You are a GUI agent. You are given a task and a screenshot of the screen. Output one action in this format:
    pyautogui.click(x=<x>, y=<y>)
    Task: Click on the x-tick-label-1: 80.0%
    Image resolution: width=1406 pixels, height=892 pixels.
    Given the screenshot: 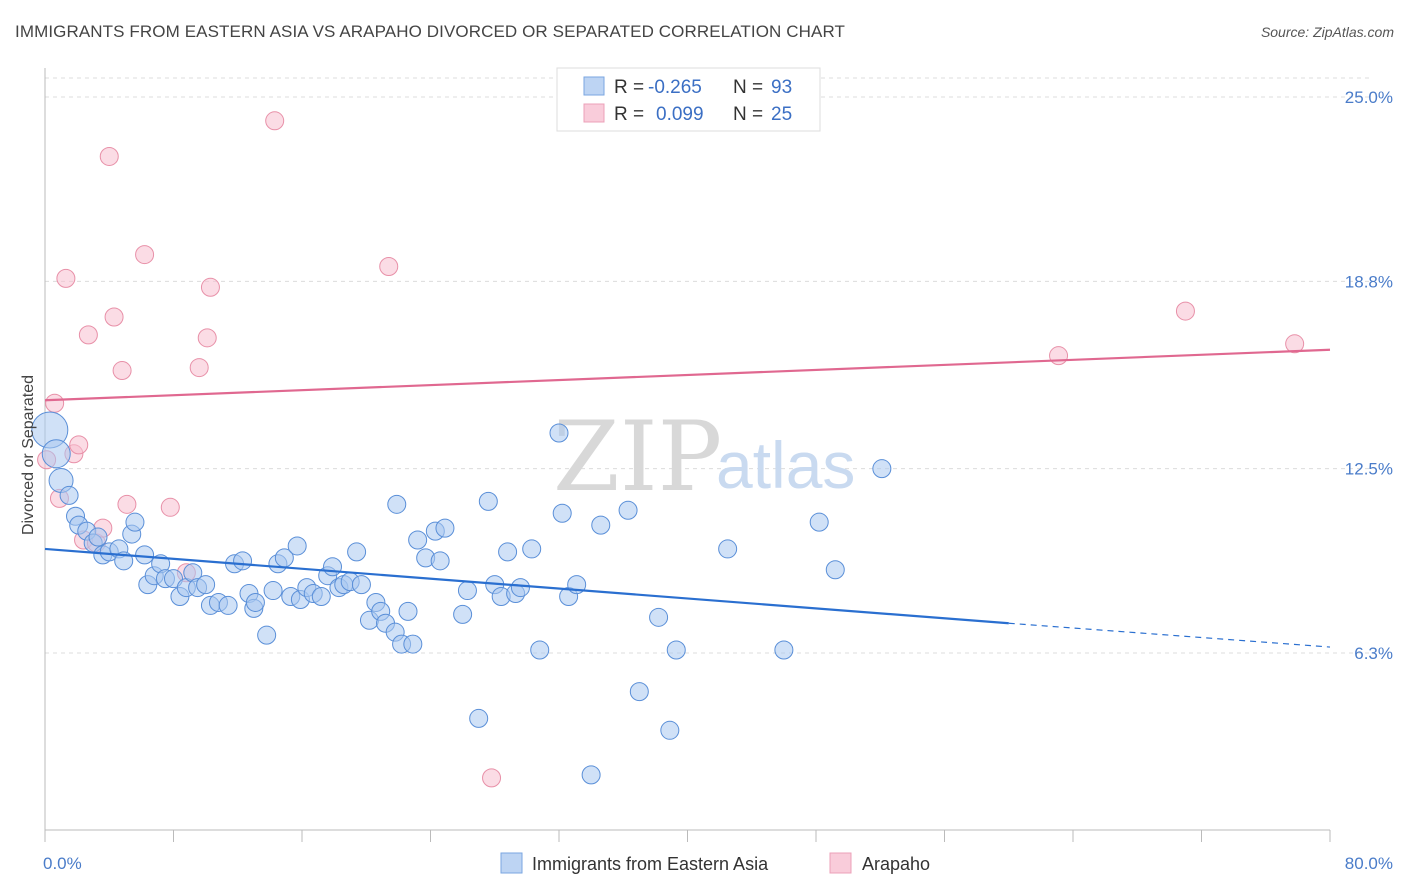 What is the action you would take?
    pyautogui.click(x=1369, y=863)
    